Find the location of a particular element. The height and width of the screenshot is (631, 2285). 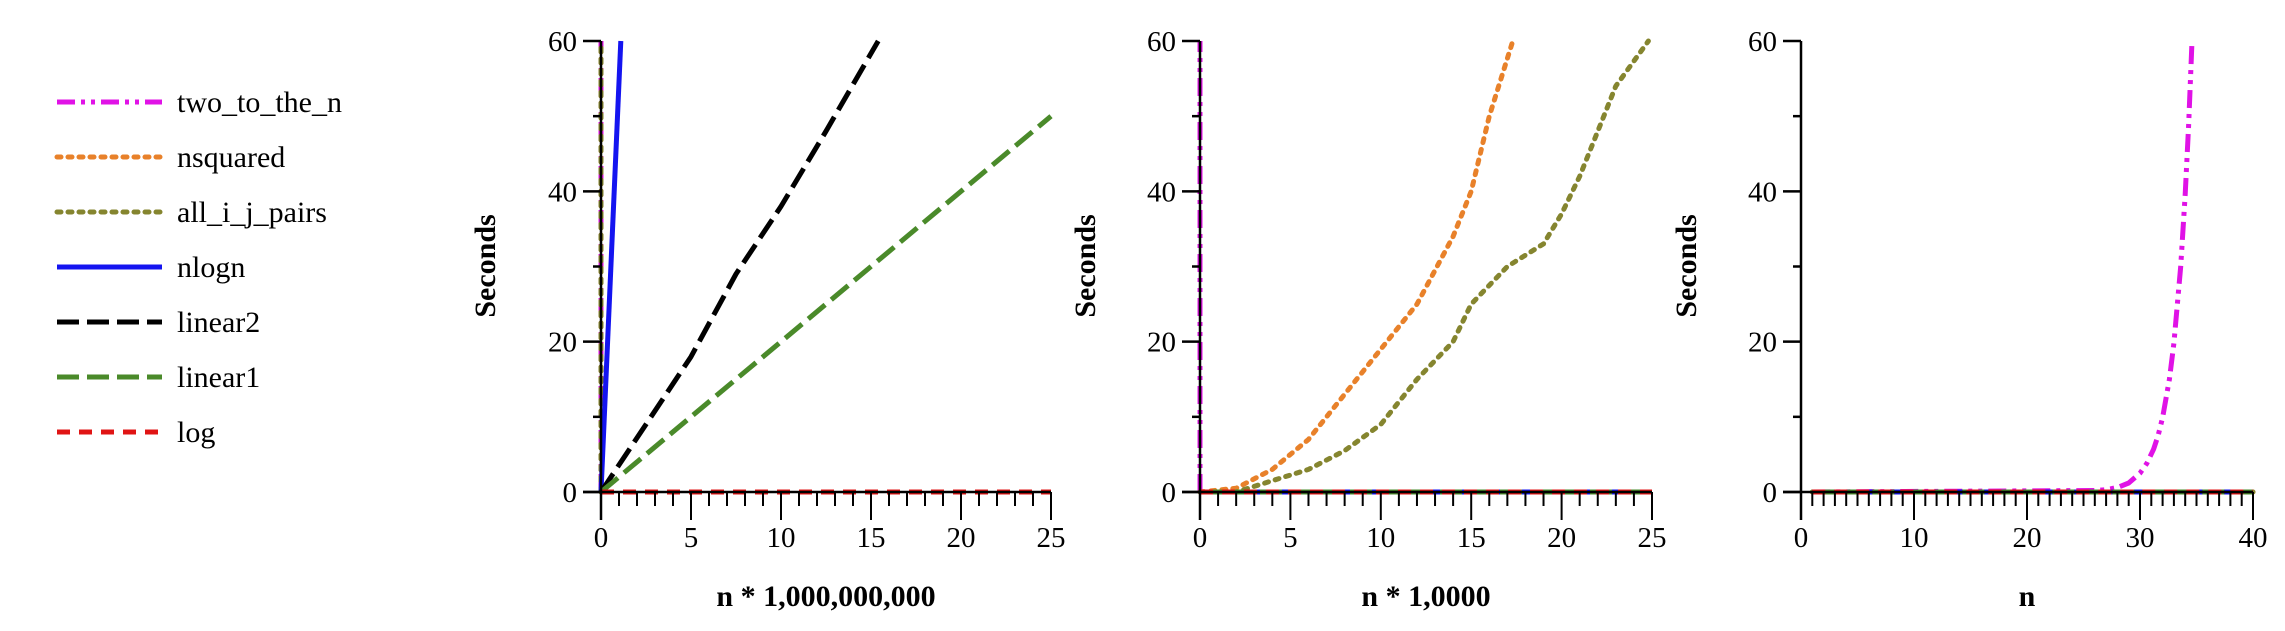

x-axis-title: n is located at coordinates (2027, 596).